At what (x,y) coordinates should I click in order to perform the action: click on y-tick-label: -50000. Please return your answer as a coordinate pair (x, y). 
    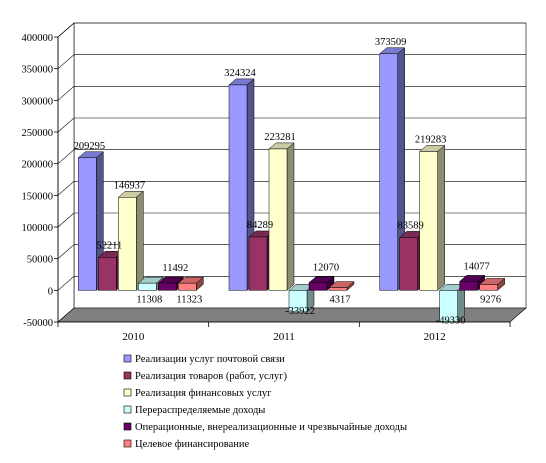
    Looking at the image, I should click on (38, 323).